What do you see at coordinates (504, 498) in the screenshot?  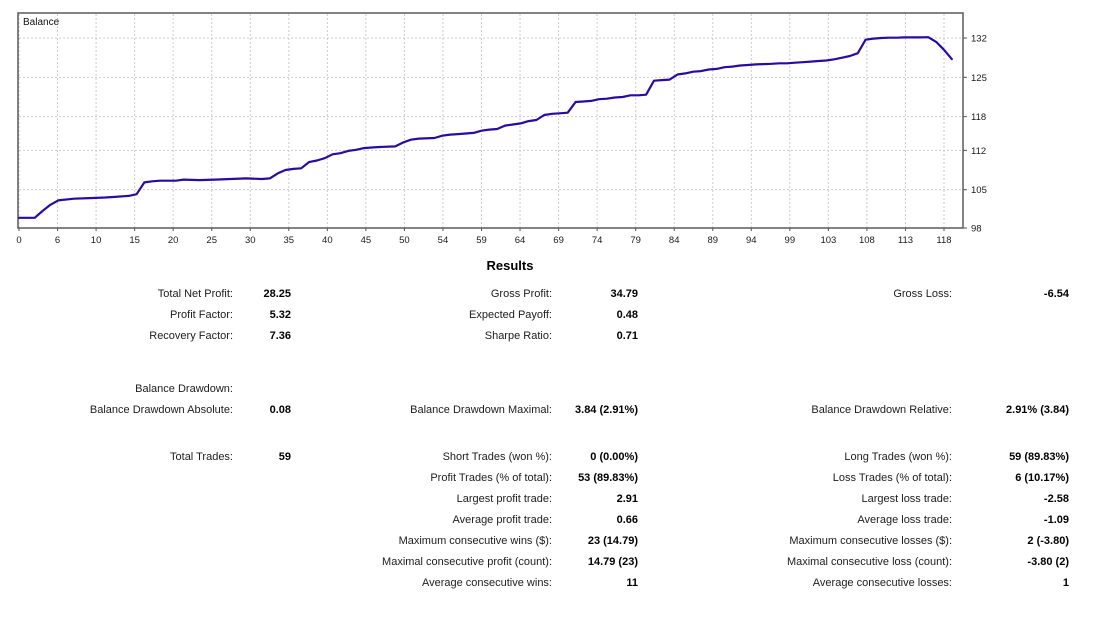 I see `result-label: Largest profit trade:` at bounding box center [504, 498].